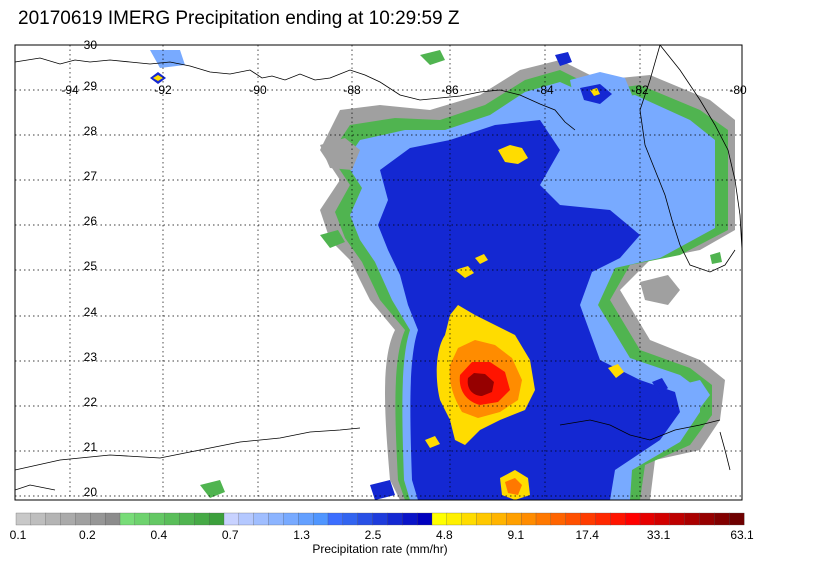 The width and height of the screenshot is (826, 571). Describe the element at coordinates (159, 535) in the screenshot. I see `colorbar-tick-label: 0.4` at that location.